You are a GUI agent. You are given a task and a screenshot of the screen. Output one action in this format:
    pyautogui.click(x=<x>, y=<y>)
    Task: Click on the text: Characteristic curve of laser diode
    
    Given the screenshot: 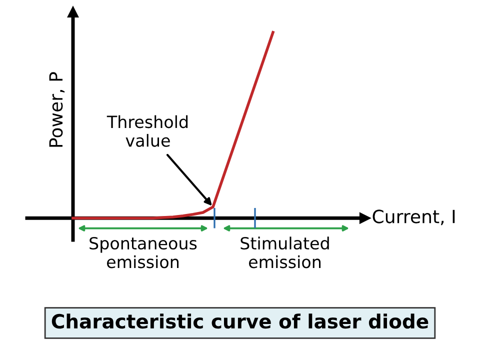 What is the action you would take?
    pyautogui.click(x=240, y=321)
    